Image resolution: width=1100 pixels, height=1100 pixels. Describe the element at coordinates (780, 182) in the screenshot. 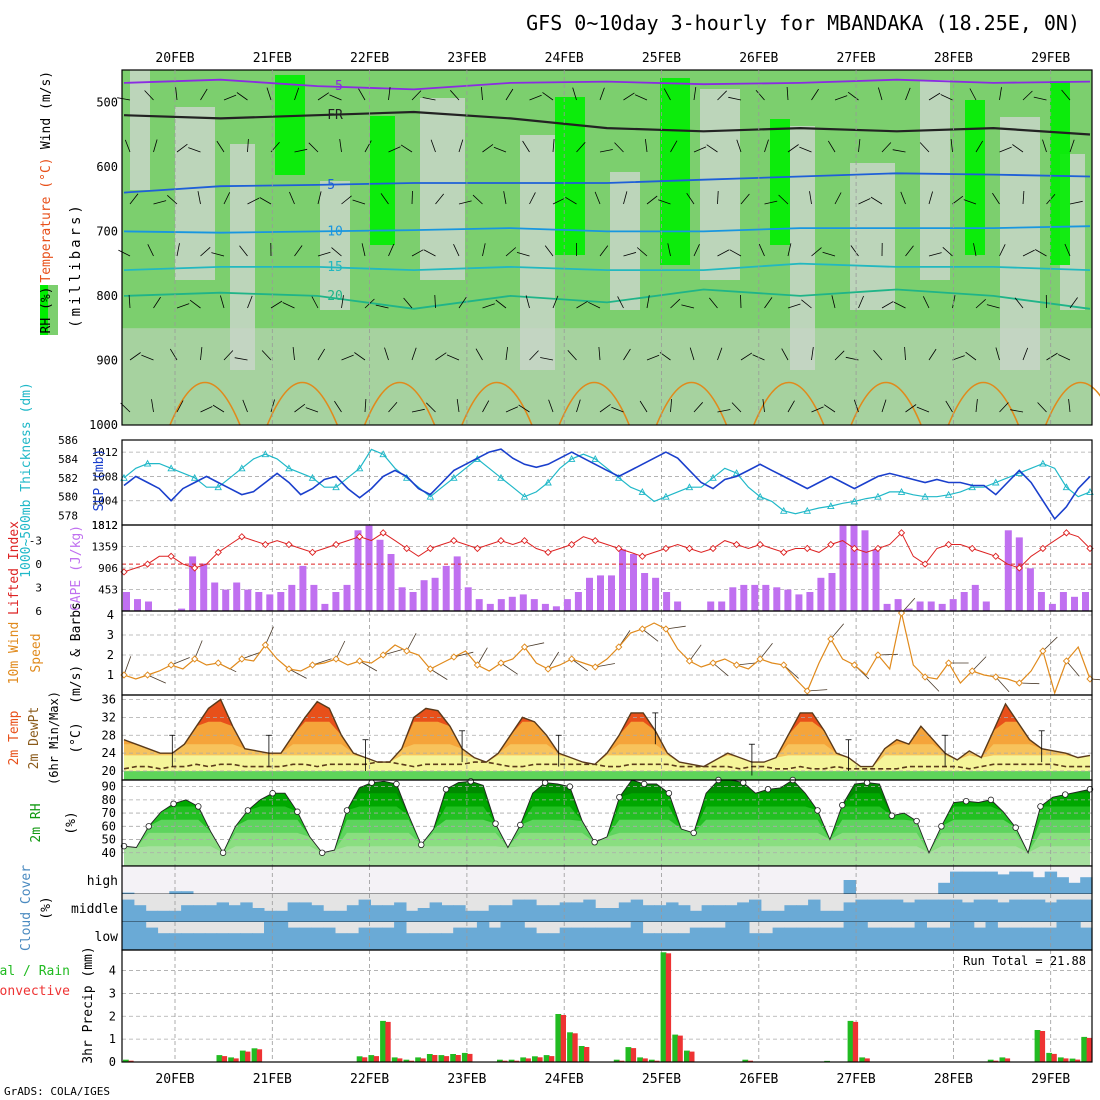

I see `rh-moist-column` at that location.